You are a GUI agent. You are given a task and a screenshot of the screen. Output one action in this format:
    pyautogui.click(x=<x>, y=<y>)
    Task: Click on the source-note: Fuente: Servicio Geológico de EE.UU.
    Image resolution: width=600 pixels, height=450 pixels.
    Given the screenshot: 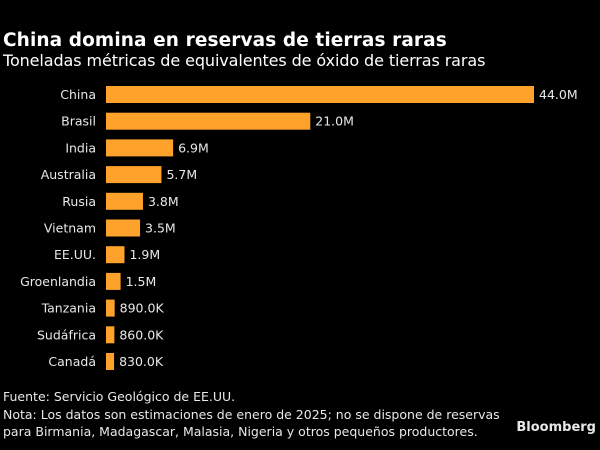 What is the action you would take?
    pyautogui.click(x=119, y=396)
    